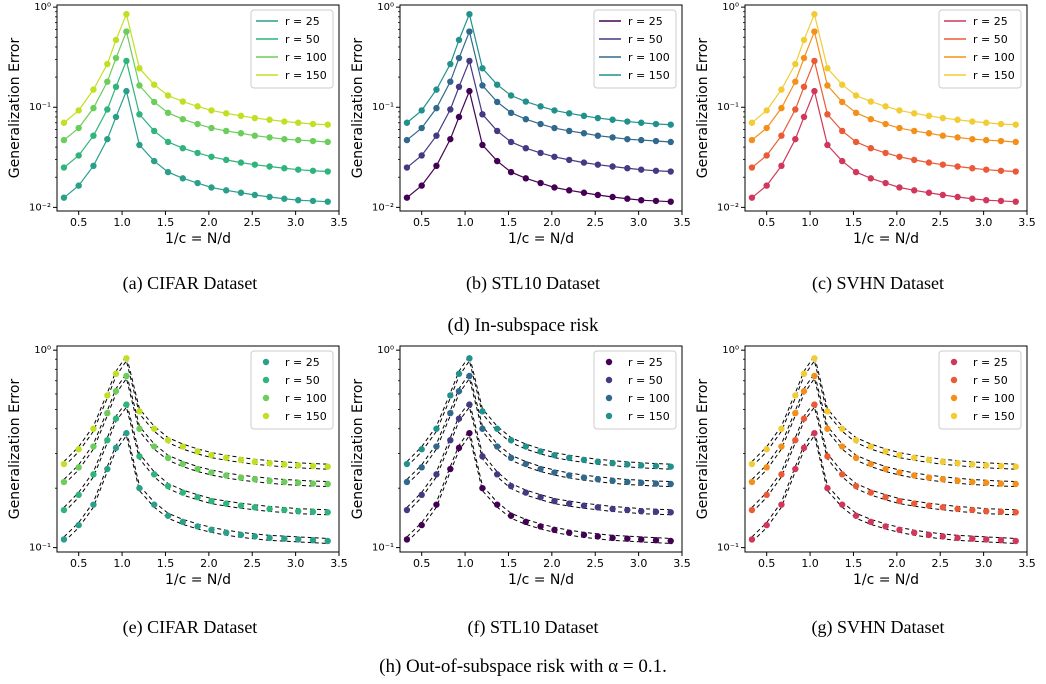 This screenshot has height=684, width=1046. I want to click on legend-label: r = 100, so click(649, 398).